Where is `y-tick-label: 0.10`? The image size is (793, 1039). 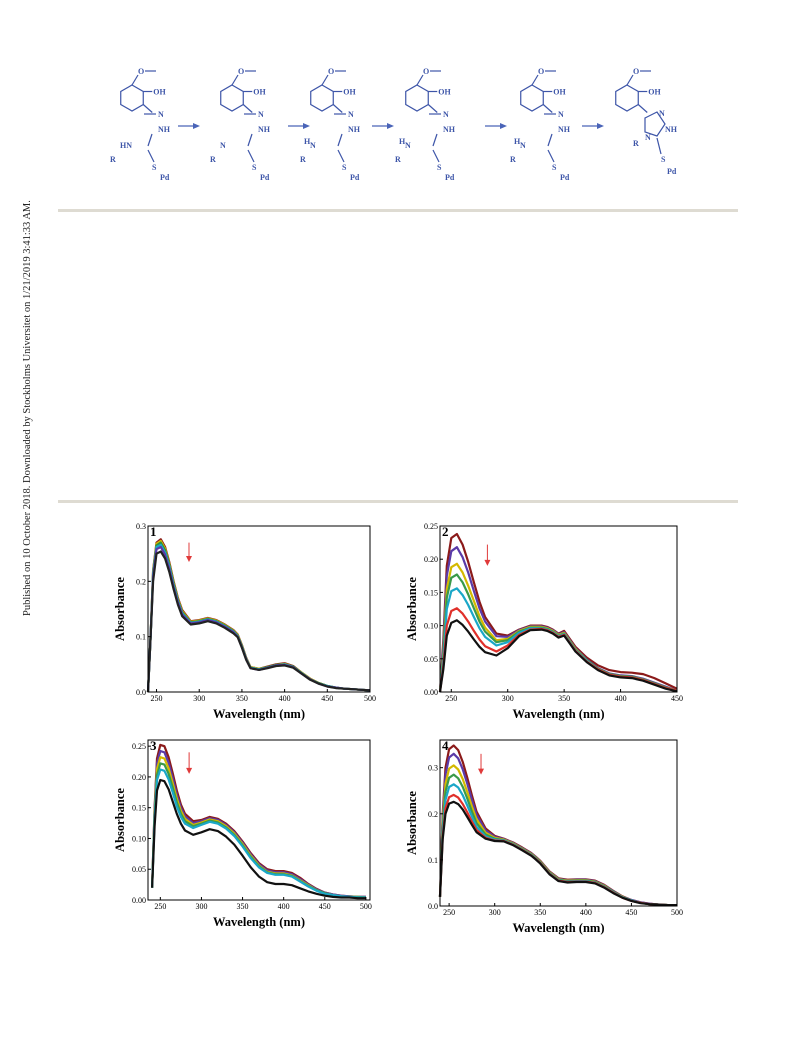
y-tick-label: 0.10 is located at coordinates (139, 838).